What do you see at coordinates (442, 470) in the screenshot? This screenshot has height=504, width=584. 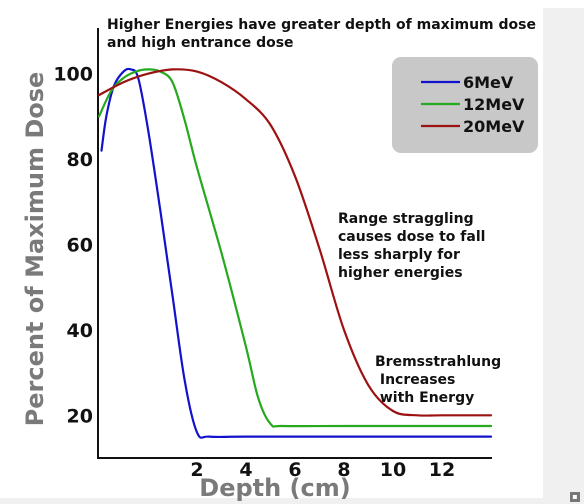 I see `x-tick-label: 12` at bounding box center [442, 470].